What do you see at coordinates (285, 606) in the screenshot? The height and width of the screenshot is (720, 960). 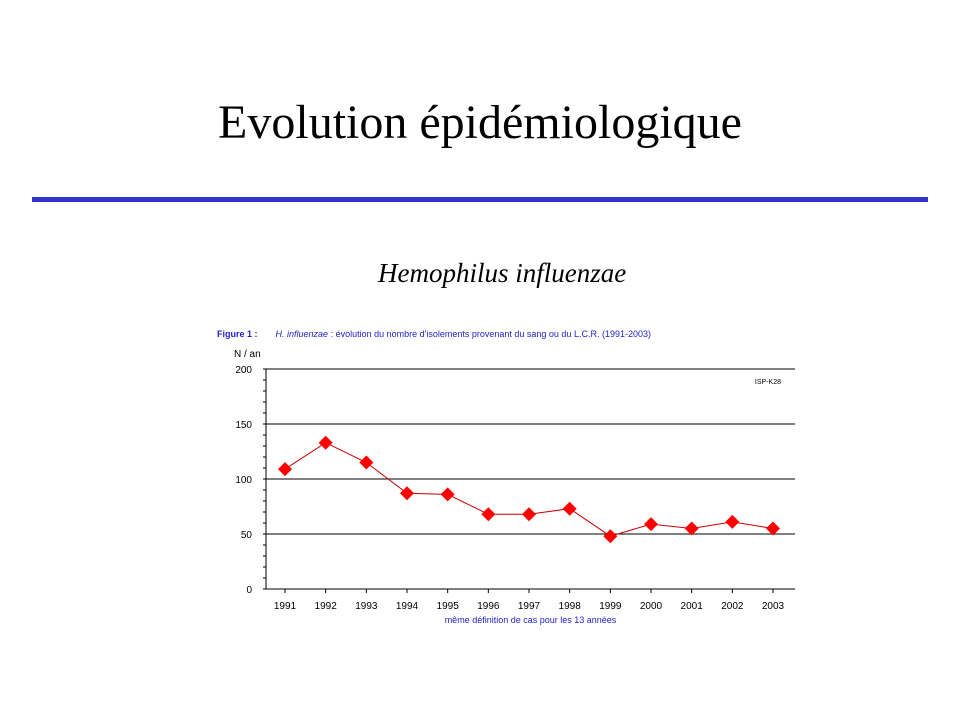 I see `x-tick-label: 1991` at bounding box center [285, 606].